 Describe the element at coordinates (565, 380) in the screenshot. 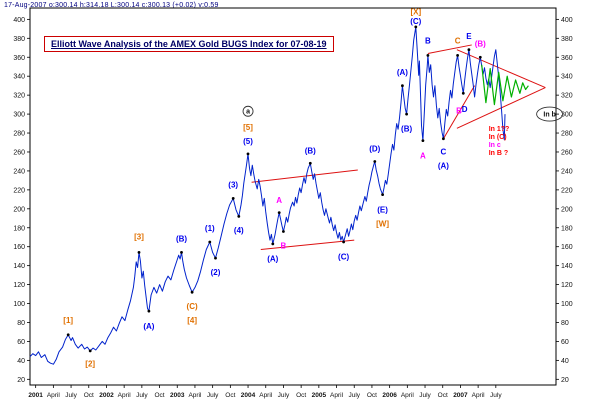

I see `y-tick-label: 20` at that location.